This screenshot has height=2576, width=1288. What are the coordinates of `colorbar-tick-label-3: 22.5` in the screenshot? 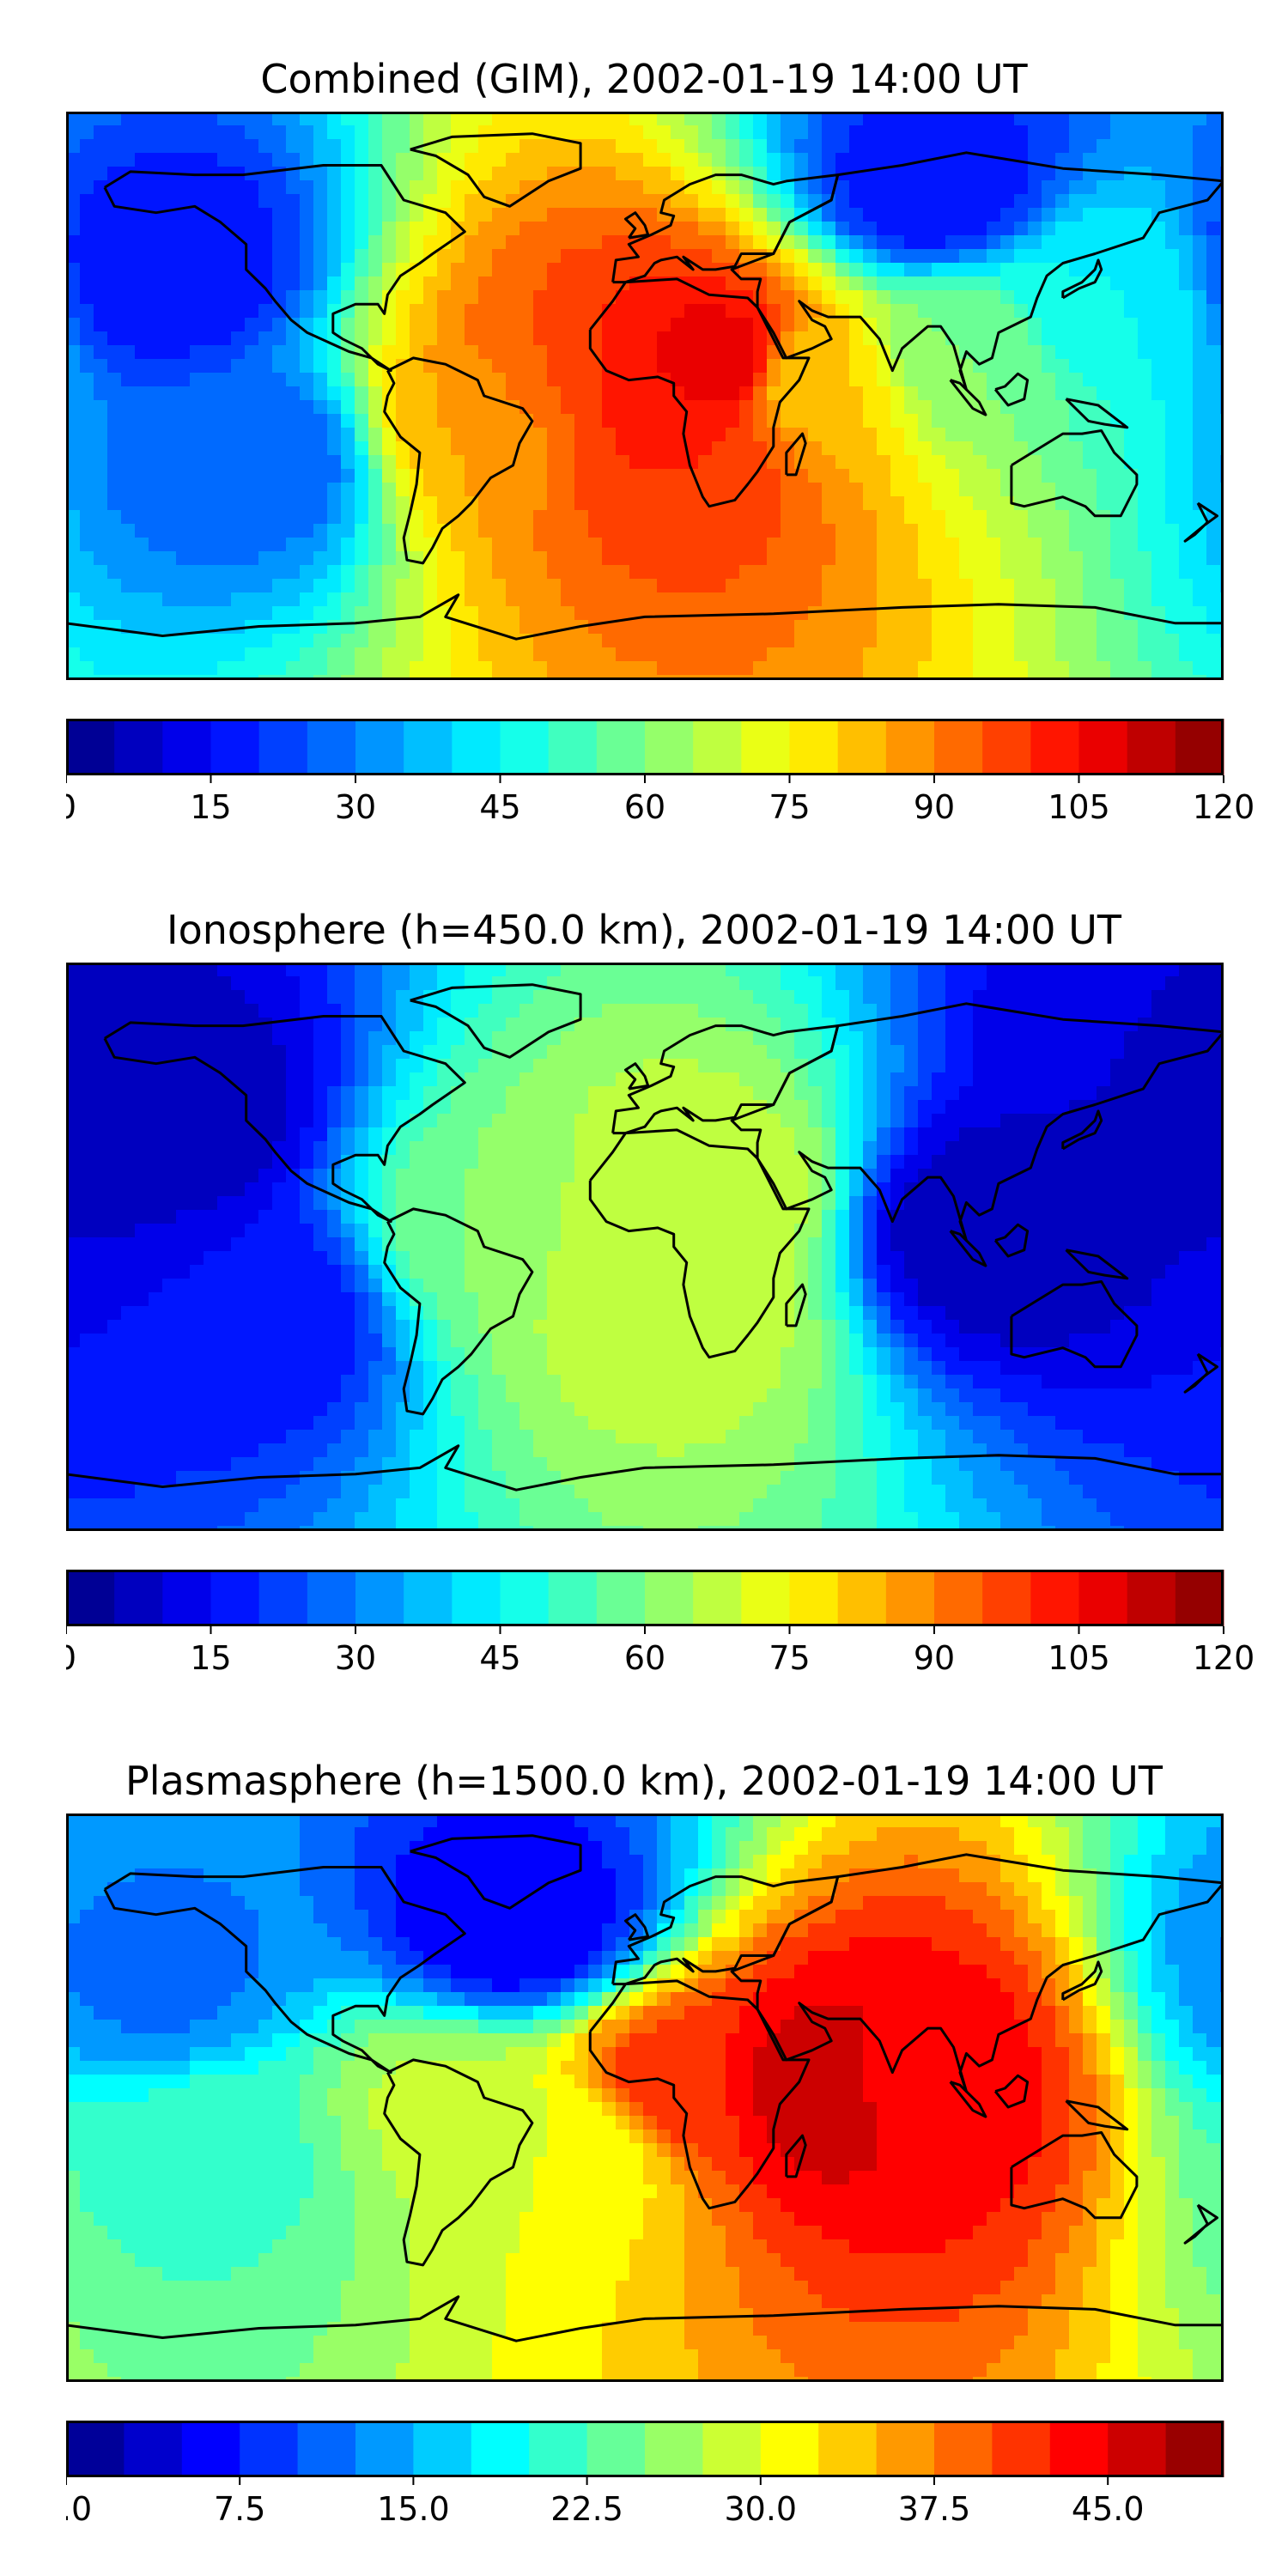 It's located at (587, 2509).